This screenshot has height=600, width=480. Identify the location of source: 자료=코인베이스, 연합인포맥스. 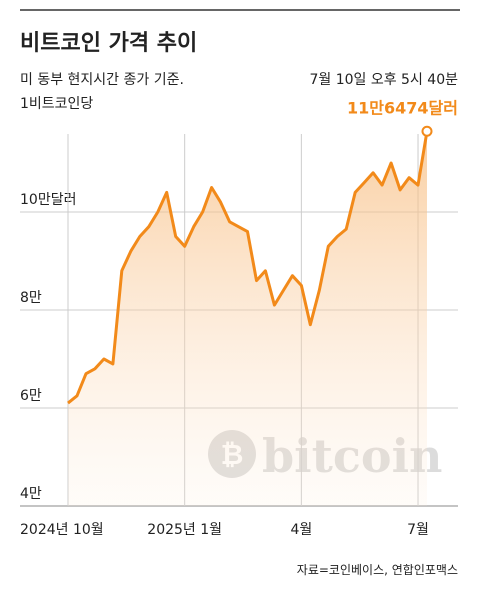
(377, 570).